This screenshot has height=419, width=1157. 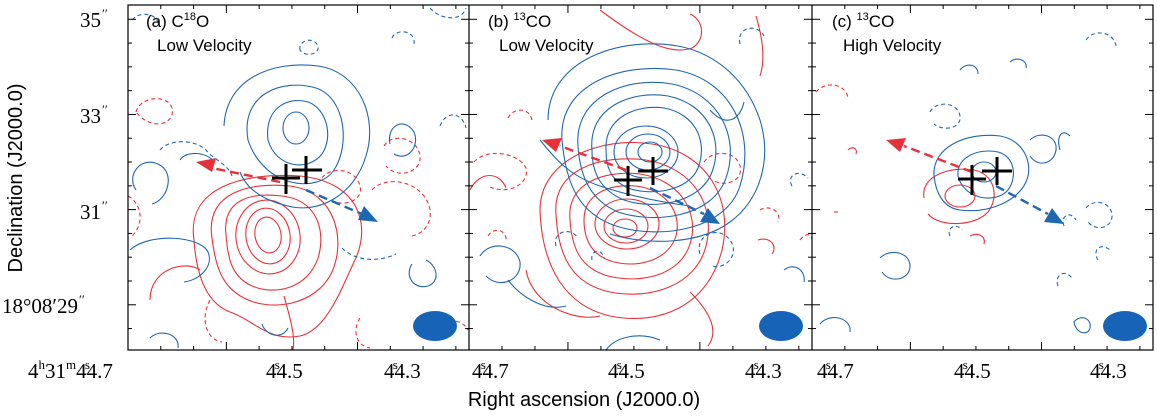 What do you see at coordinates (402, 370) in the screenshot?
I see `x-tick-a-443: 44.3s` at bounding box center [402, 370].